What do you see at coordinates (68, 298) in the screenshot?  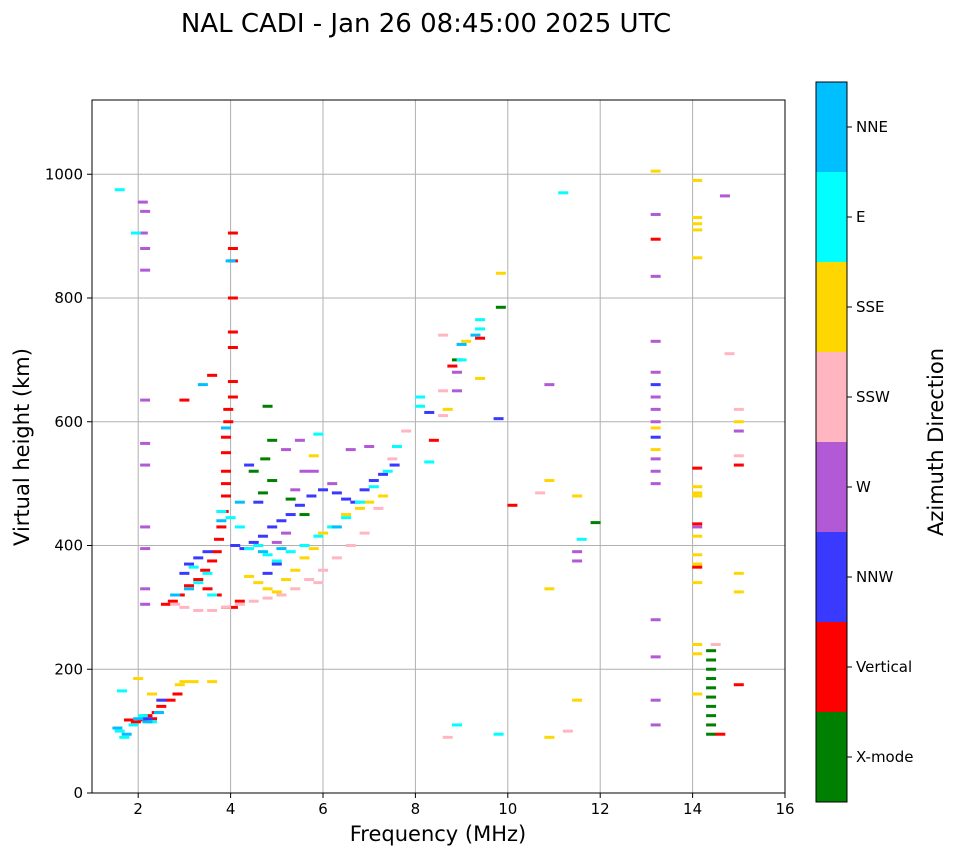 I see `y-tick-label: 800` at bounding box center [68, 298].